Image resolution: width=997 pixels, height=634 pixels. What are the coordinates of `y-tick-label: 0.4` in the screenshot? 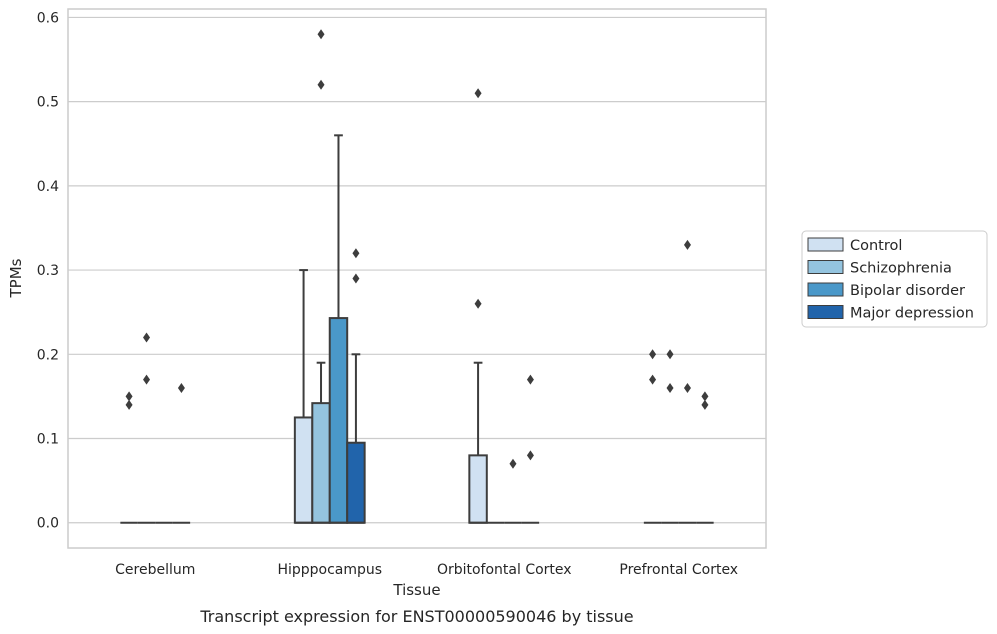 It's located at (48, 187).